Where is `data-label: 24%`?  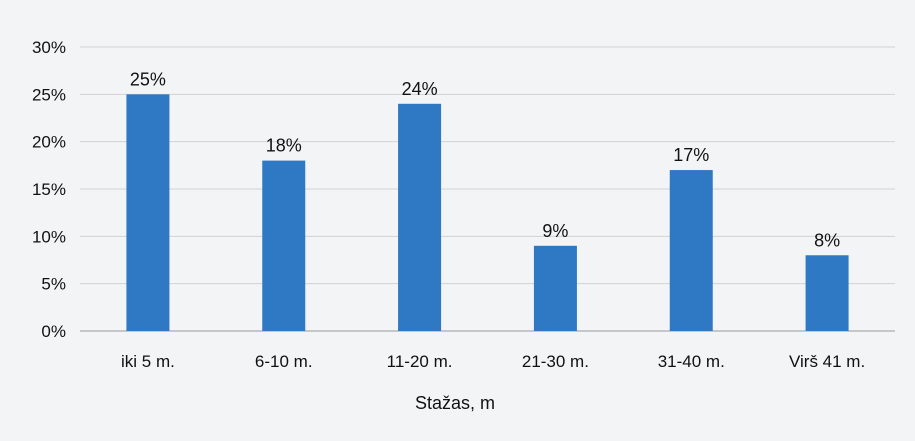
data-label: 24% is located at coordinates (420, 89).